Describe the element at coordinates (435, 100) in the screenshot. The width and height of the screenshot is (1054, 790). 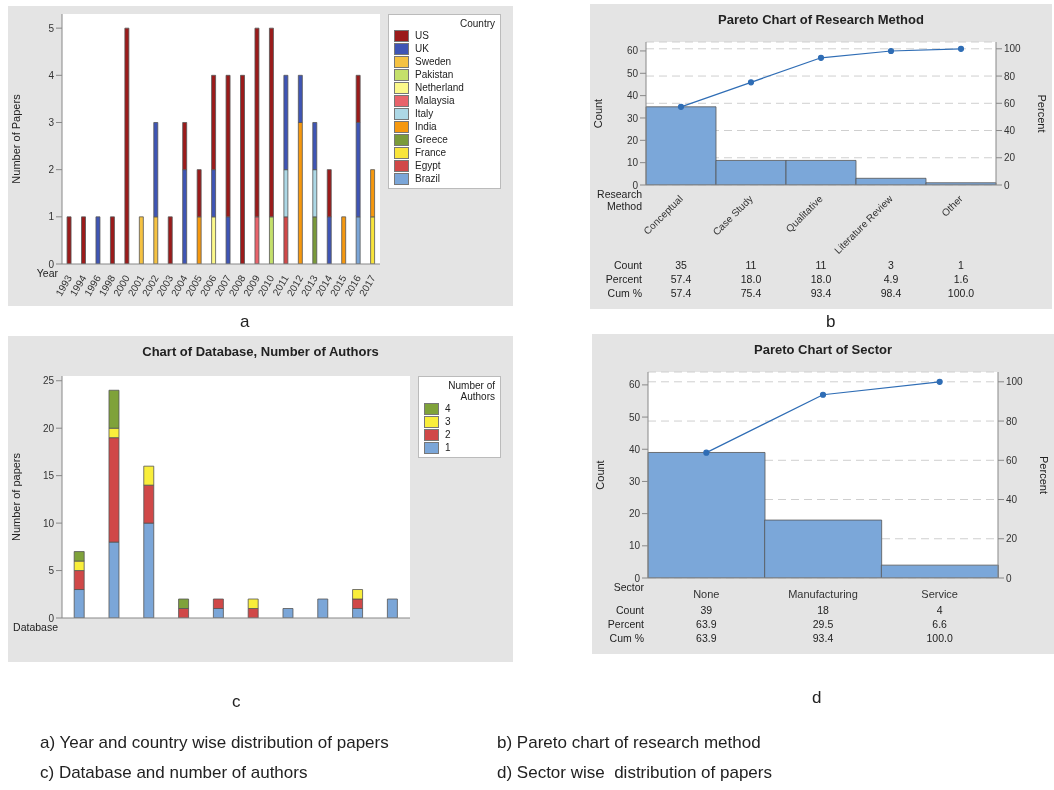
I see `legend-label: Malaysia` at that location.